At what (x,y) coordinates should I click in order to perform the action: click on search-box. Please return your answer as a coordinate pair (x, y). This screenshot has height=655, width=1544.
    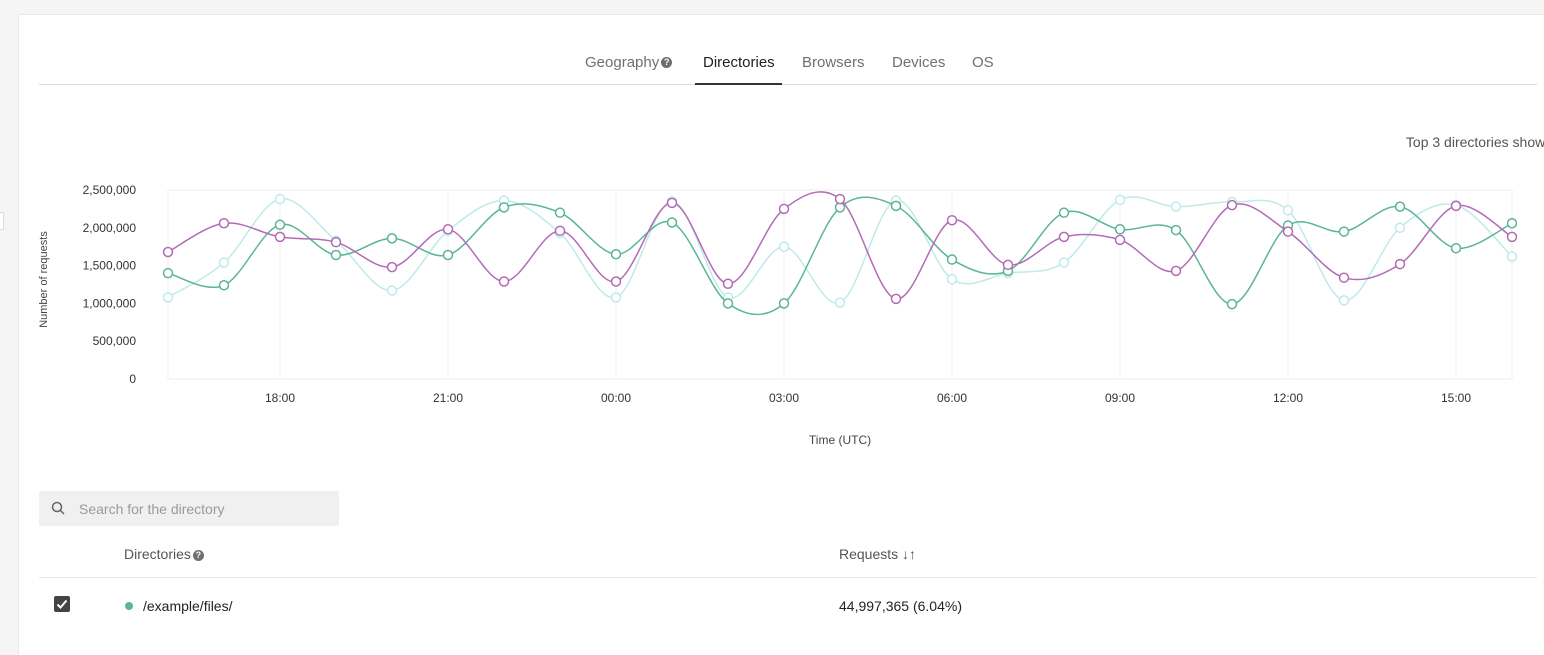
    Looking at the image, I should click on (189, 508).